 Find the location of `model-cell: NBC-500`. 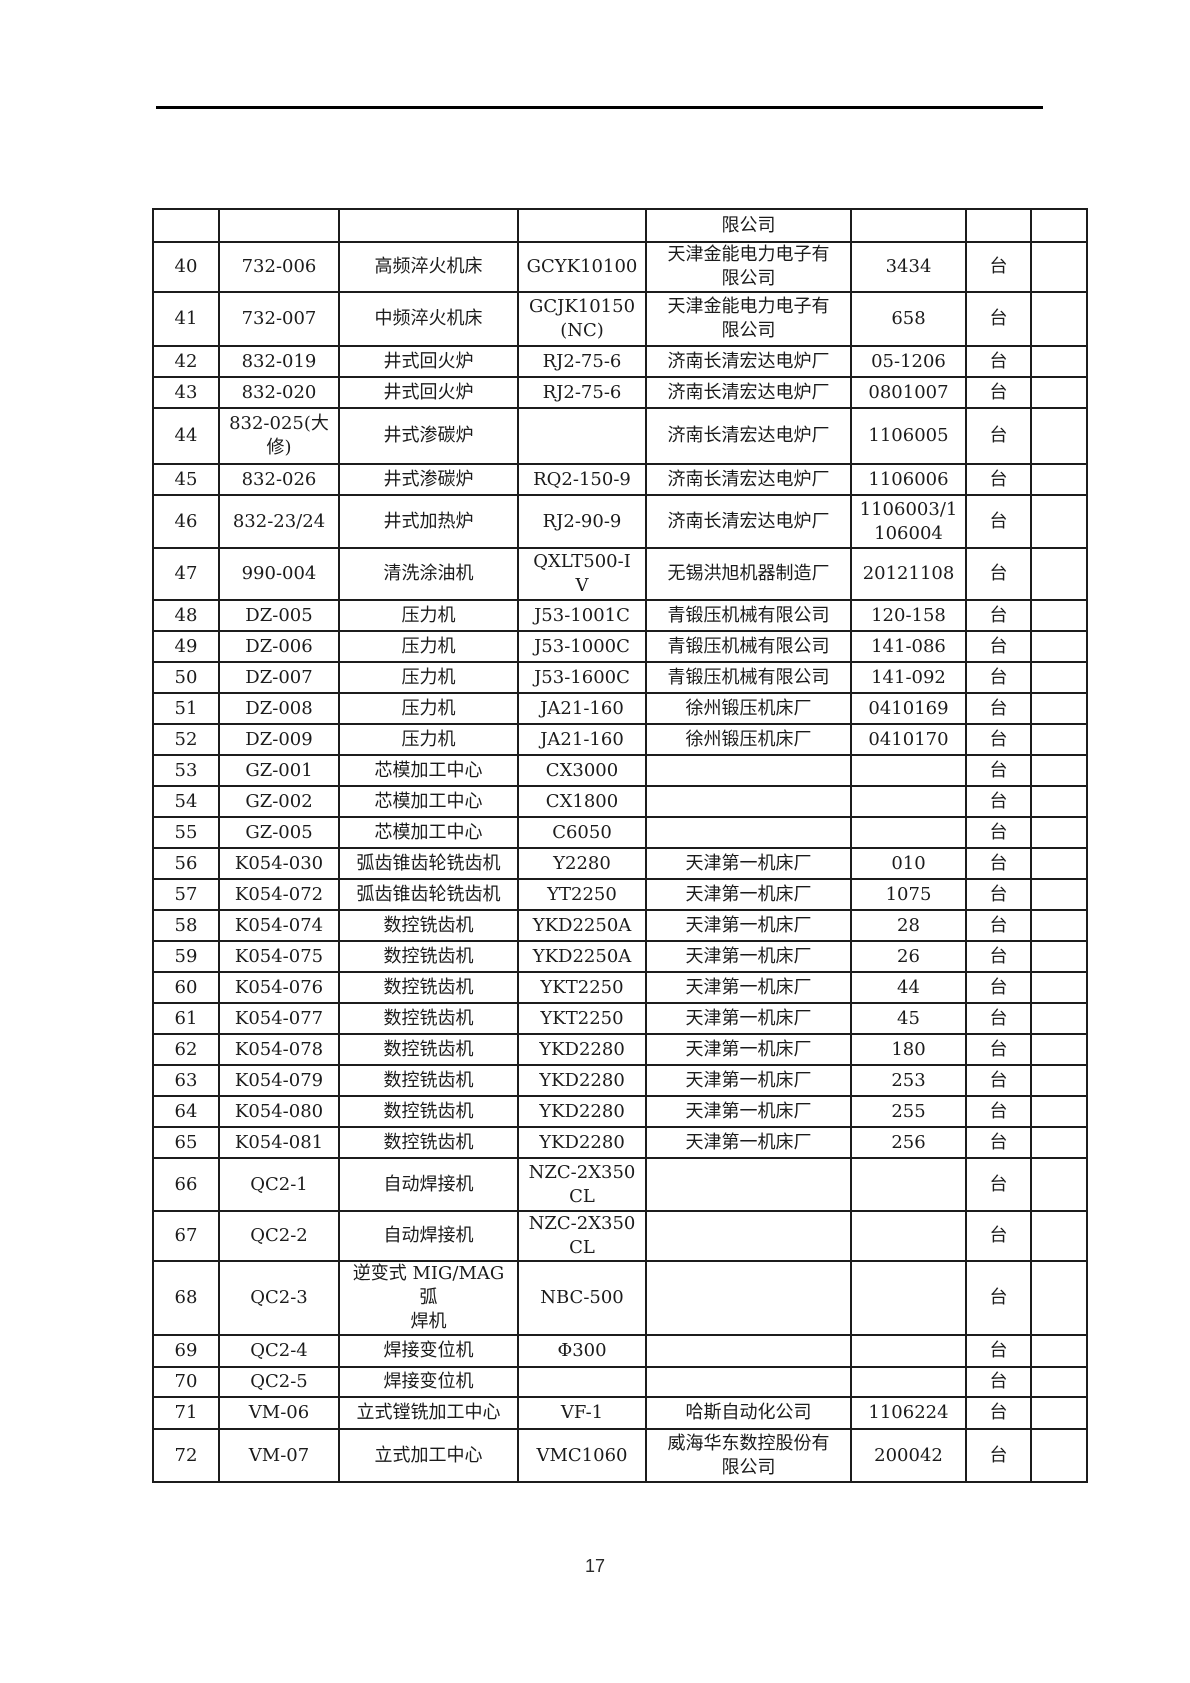

model-cell: NBC-500 is located at coordinates (582, 1298).